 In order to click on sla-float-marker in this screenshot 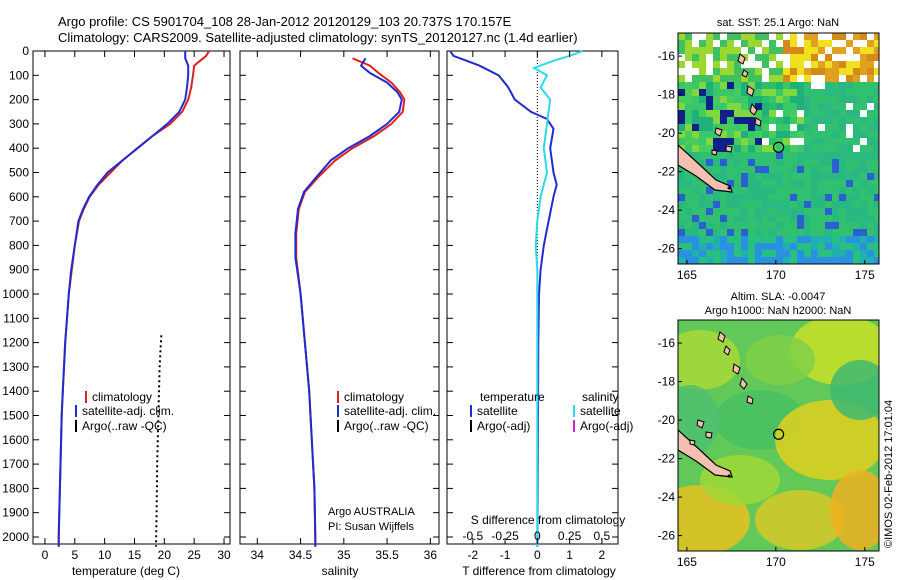, I will do `click(779, 434)`.